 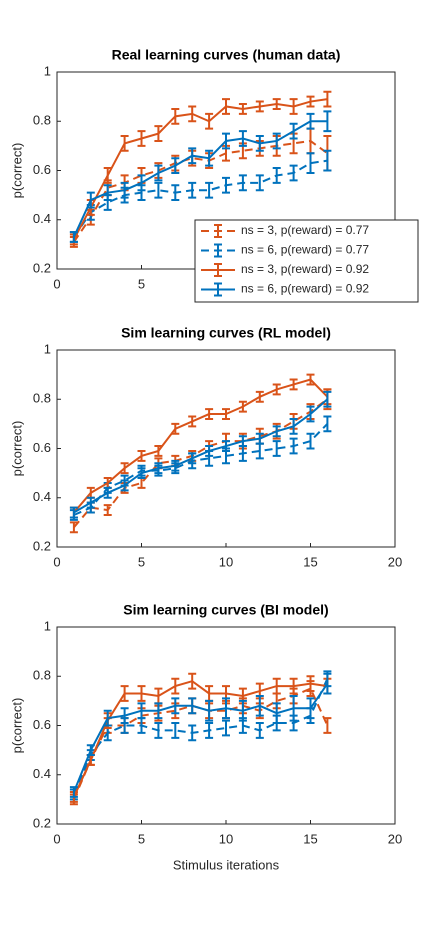 I want to click on chart-title: Sim learning curves (RL model), so click(x=226, y=333).